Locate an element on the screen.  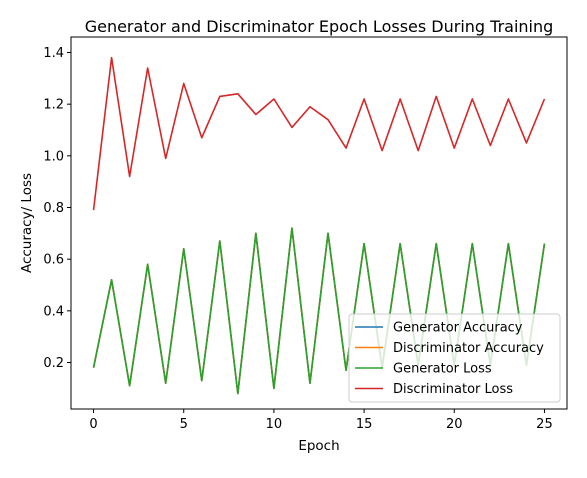
legend-label-1: Discriminator Accuracy is located at coordinates (468, 348).